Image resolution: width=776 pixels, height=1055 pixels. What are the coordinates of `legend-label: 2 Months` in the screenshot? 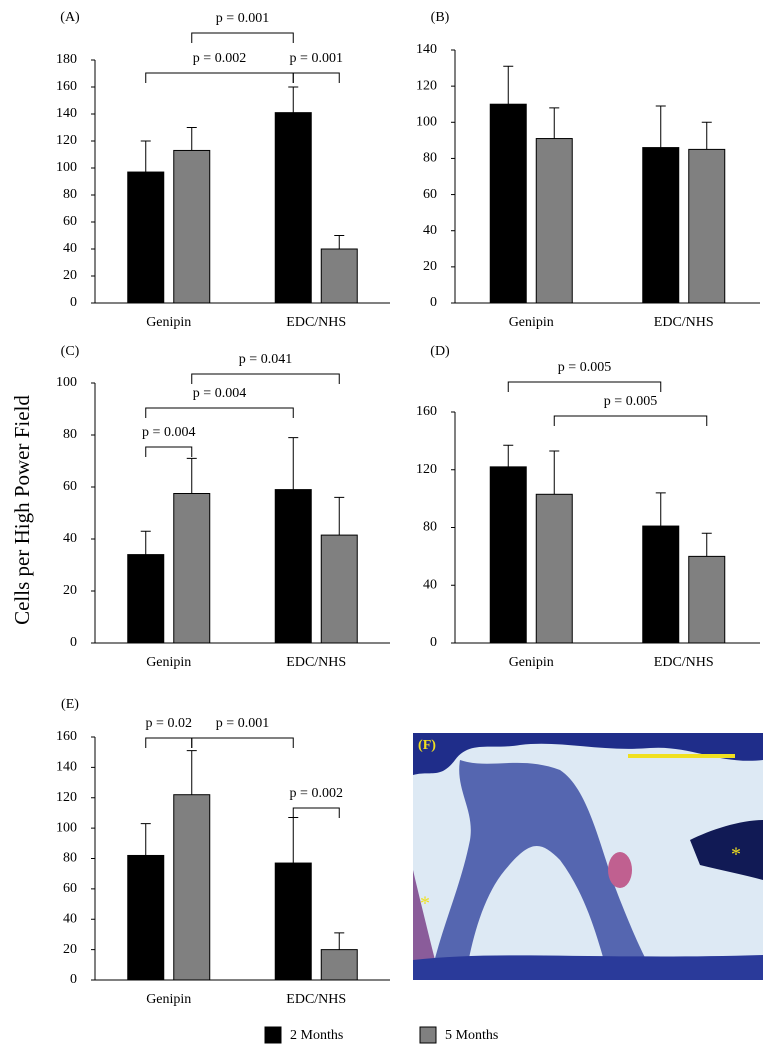 It's located at (316, 1035).